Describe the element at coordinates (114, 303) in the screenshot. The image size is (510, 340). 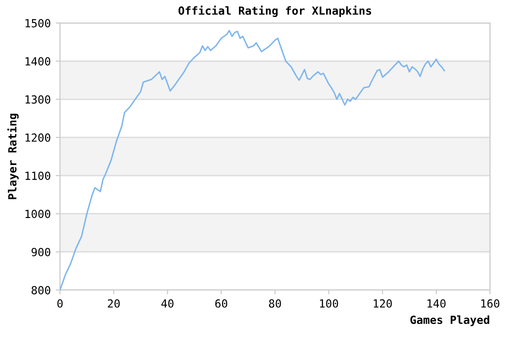
I see `x-tick-label: 20` at that location.